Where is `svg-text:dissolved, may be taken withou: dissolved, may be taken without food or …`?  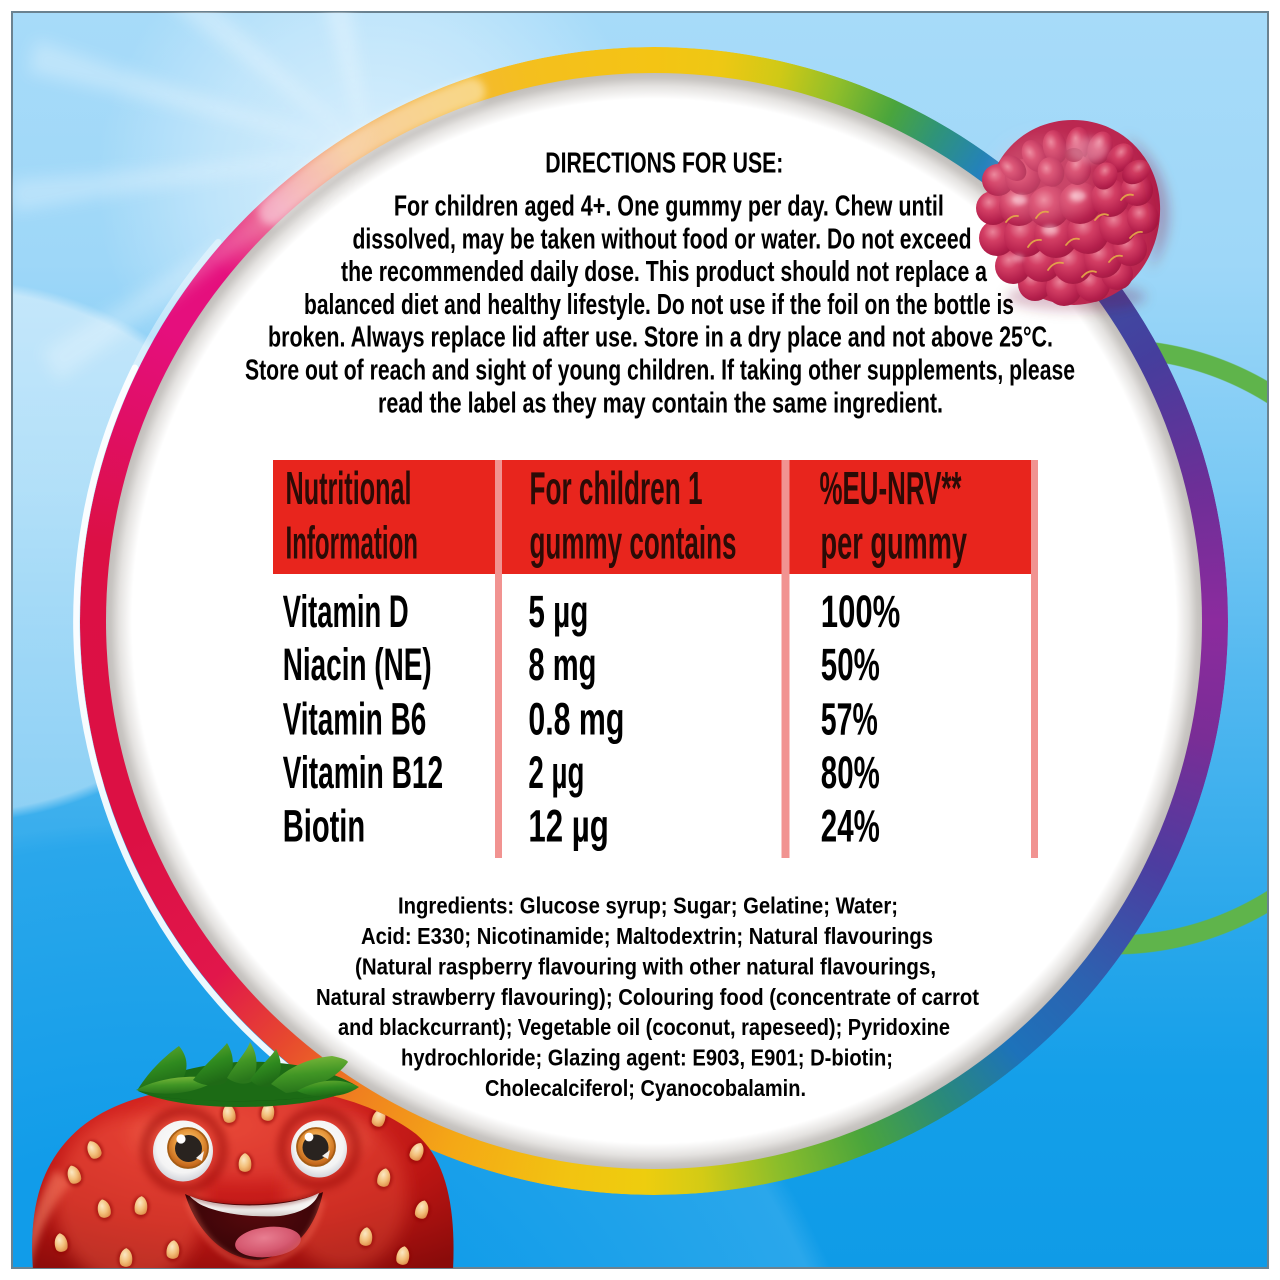 svg-text:dissolved, may be taken withou: dissolved, may be taken without food or … is located at coordinates (662, 239).